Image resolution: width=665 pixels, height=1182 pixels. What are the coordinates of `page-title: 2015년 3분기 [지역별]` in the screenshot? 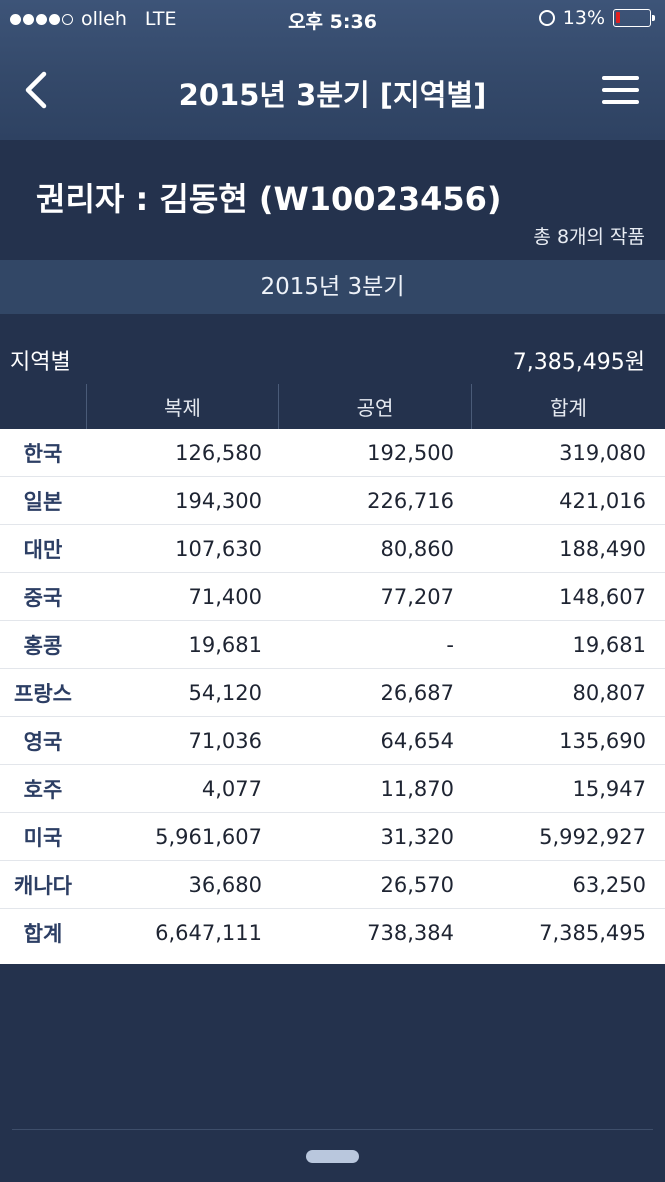 It's located at (332, 95).